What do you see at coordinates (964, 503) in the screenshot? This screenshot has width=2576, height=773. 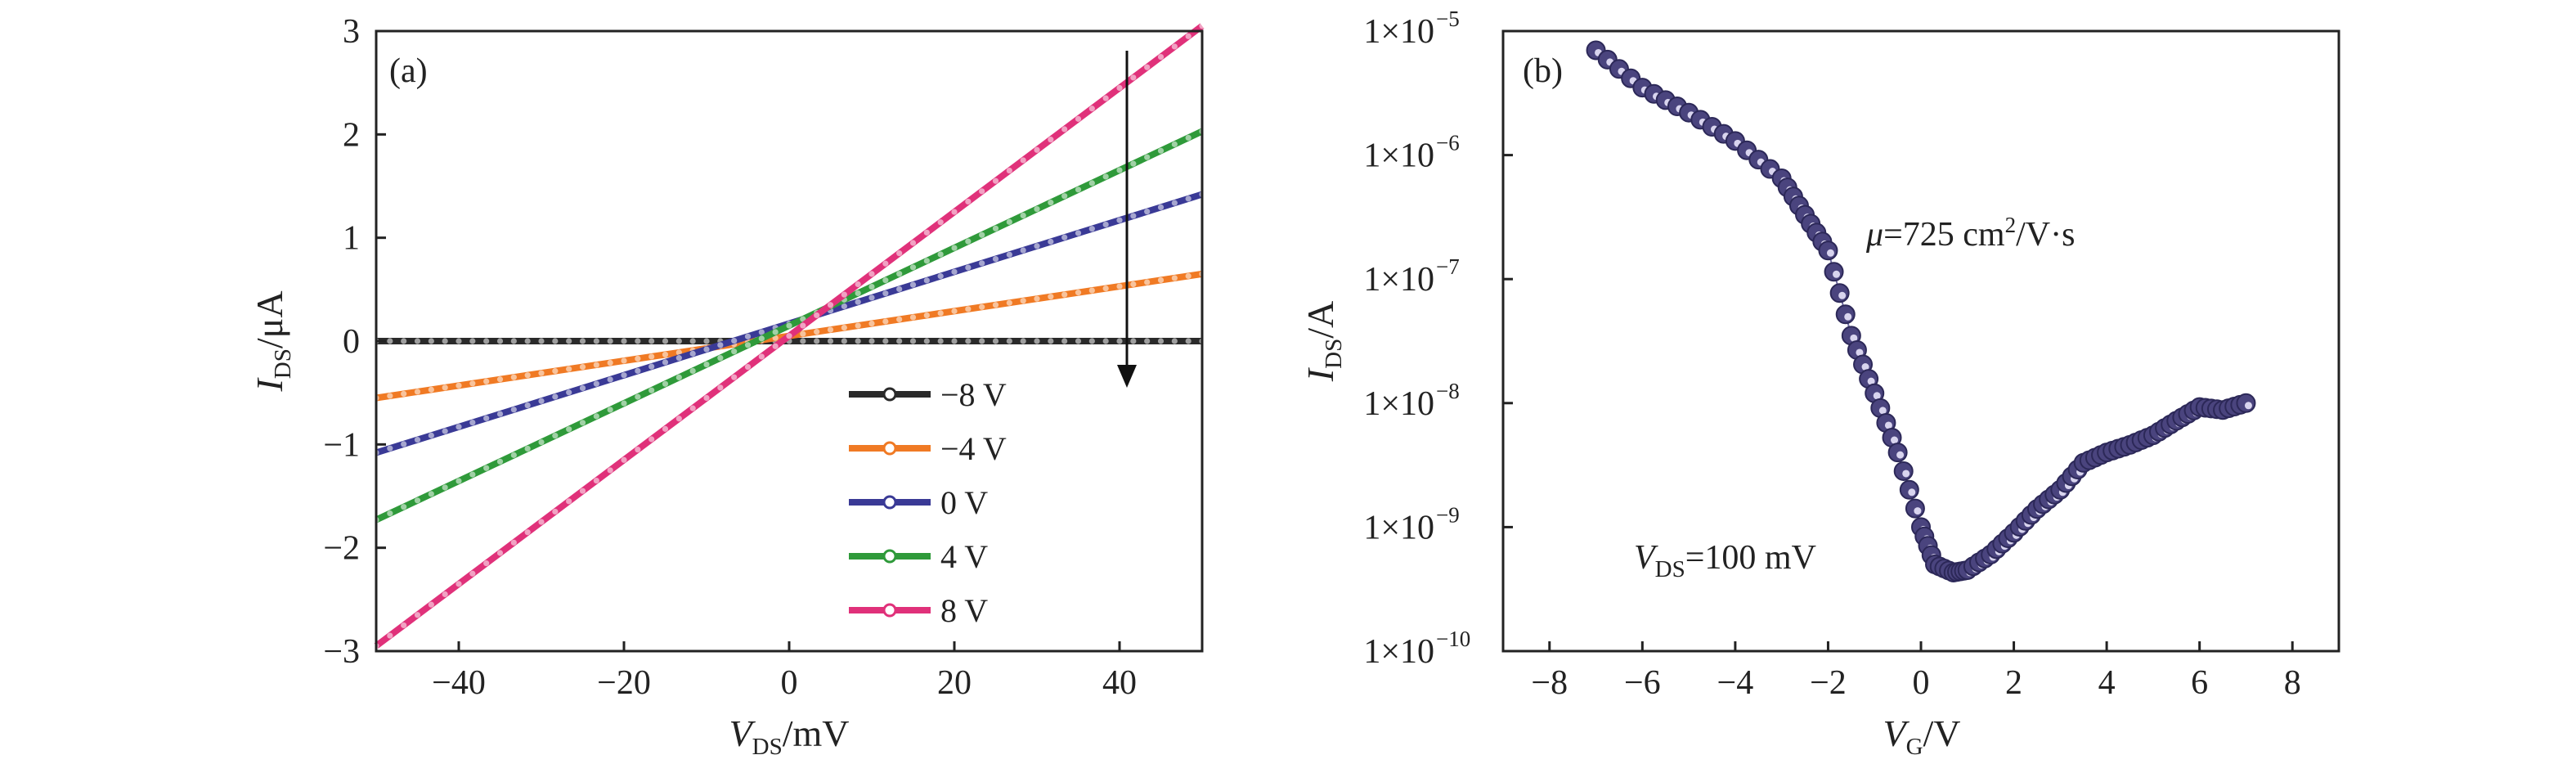 I see `legend-label: 0 V` at bounding box center [964, 503].